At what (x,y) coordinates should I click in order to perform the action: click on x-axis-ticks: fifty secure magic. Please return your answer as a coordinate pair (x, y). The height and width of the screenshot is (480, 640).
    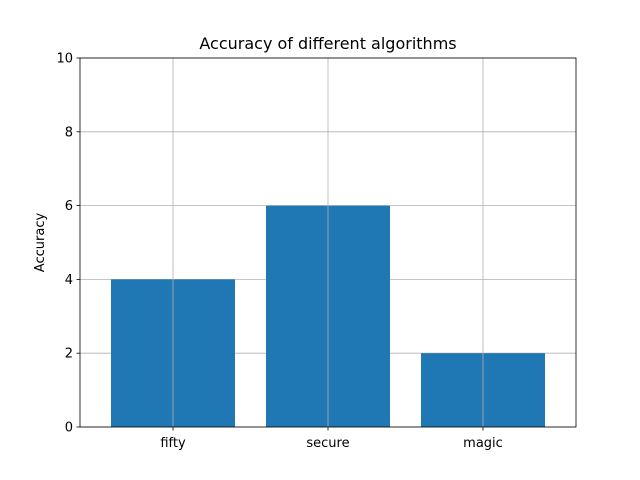
    Looking at the image, I should click on (331, 439).